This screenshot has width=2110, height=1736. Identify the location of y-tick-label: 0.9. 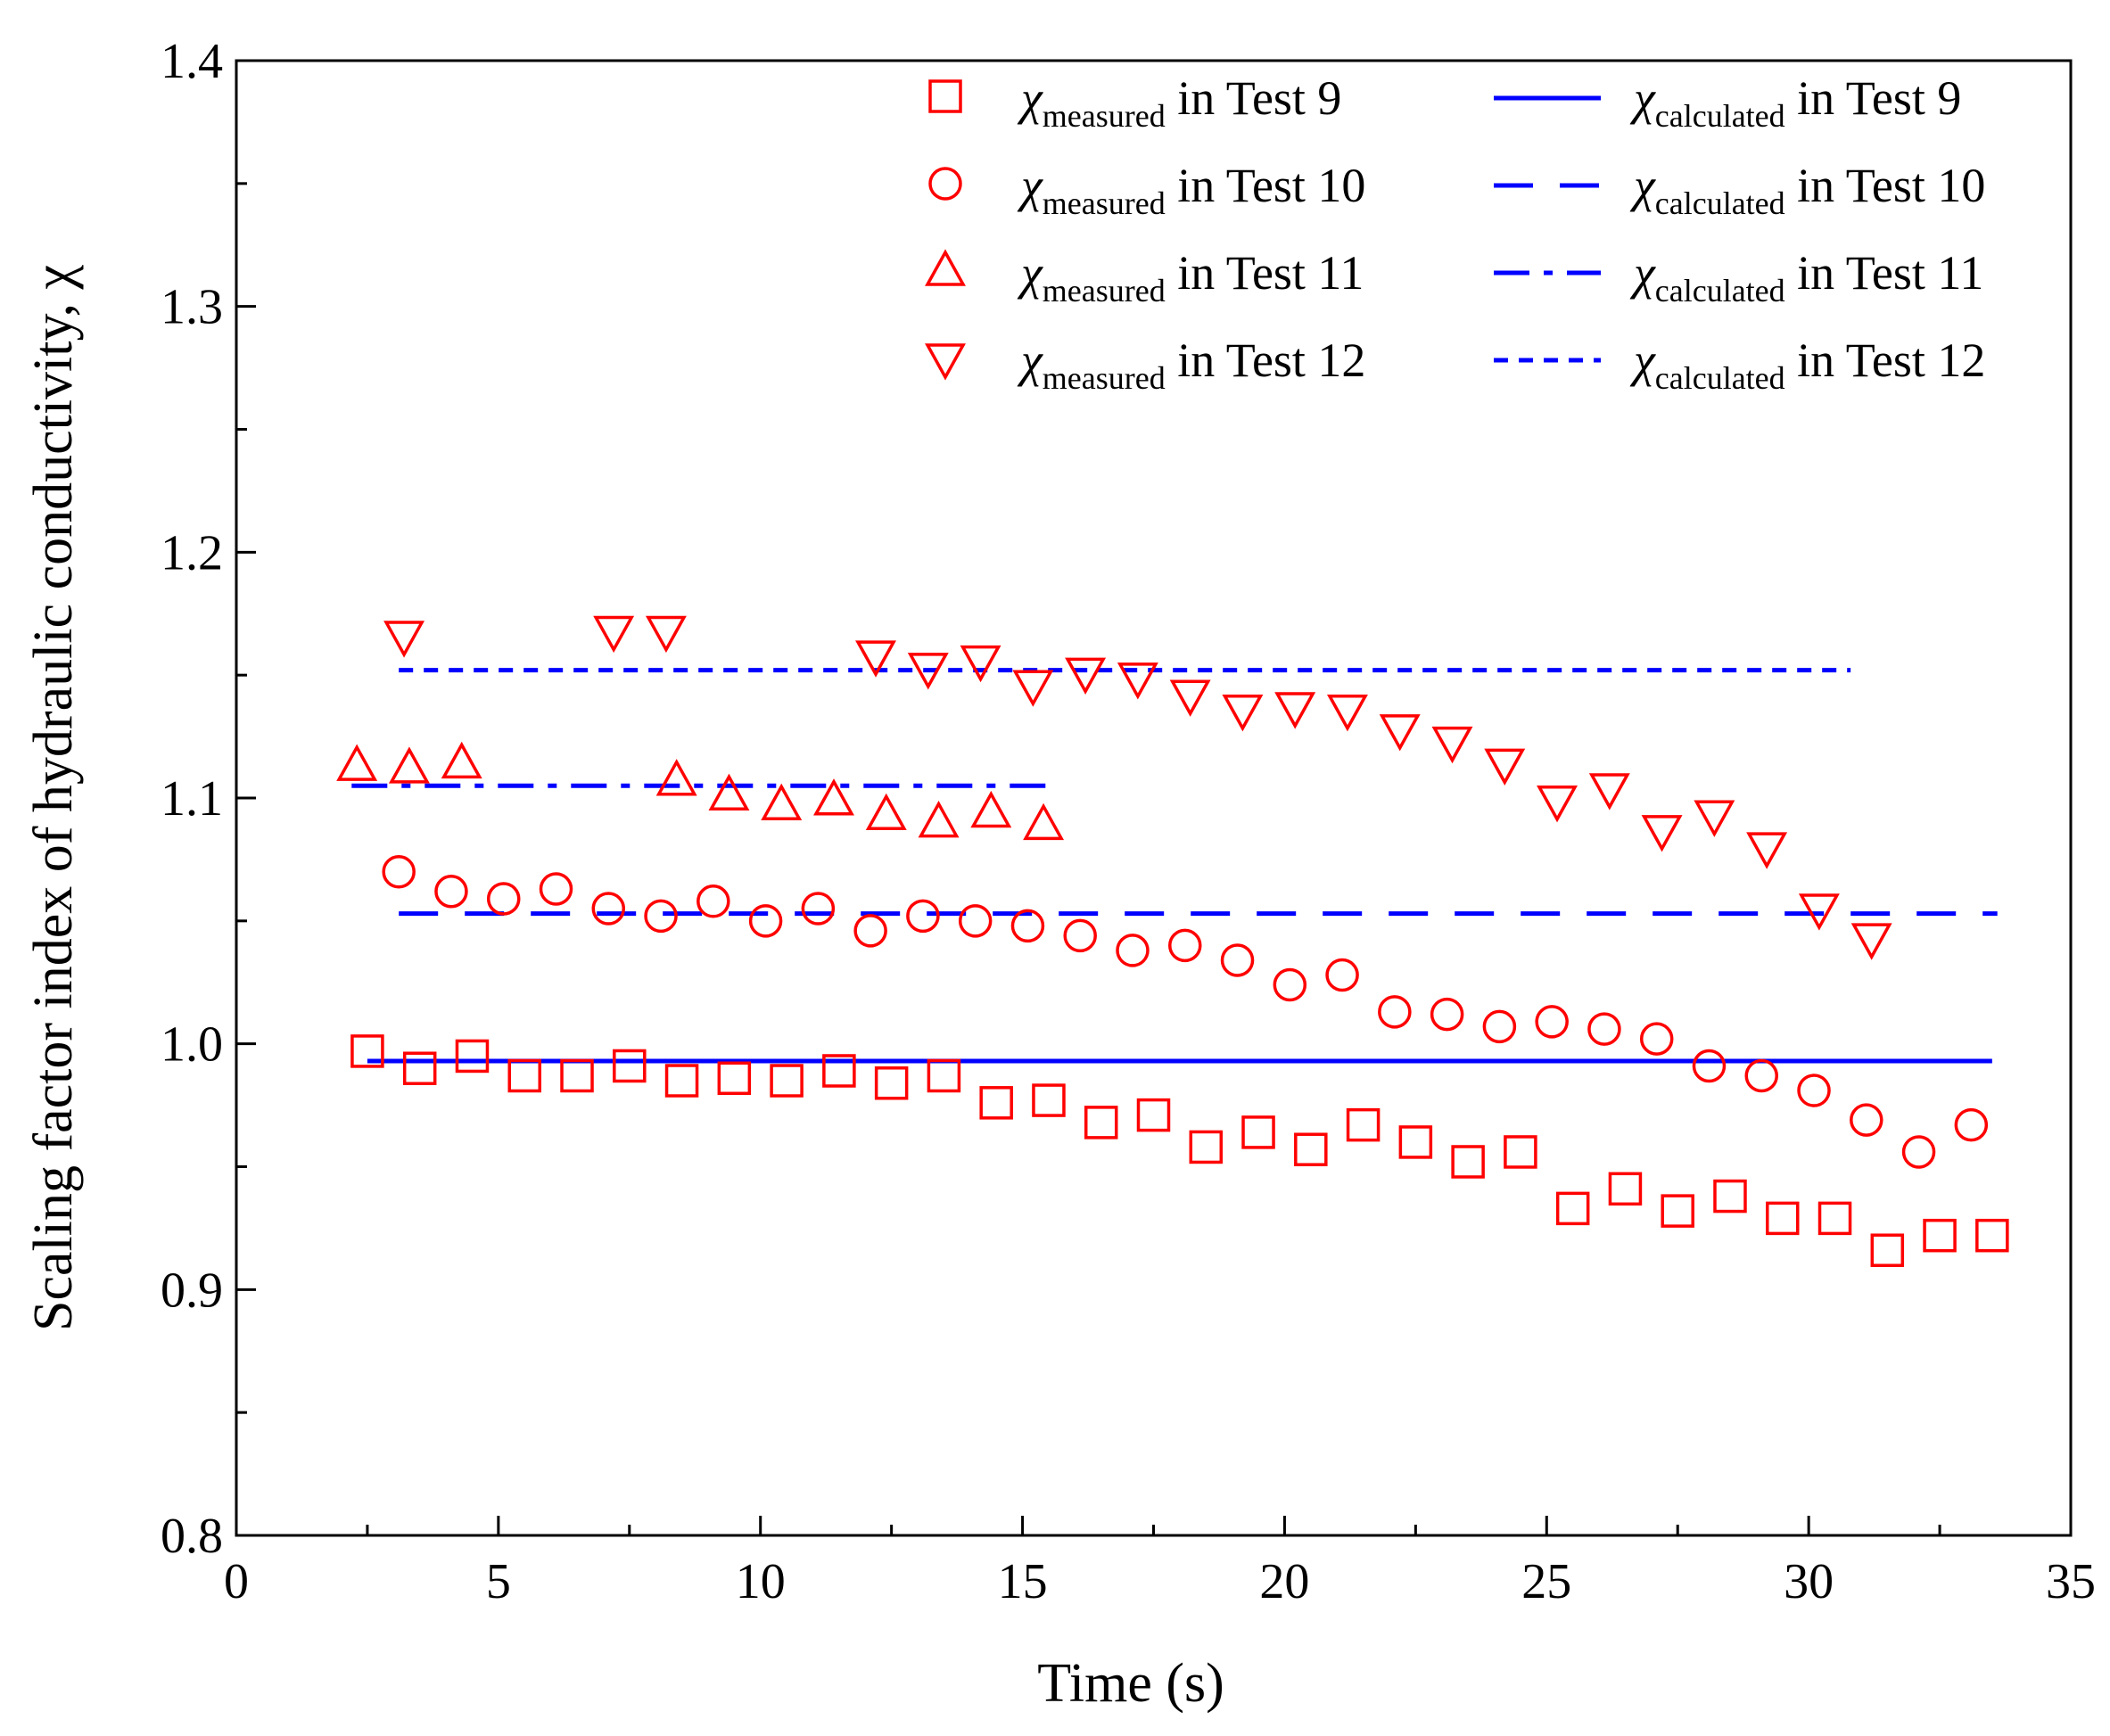
(192, 1290).